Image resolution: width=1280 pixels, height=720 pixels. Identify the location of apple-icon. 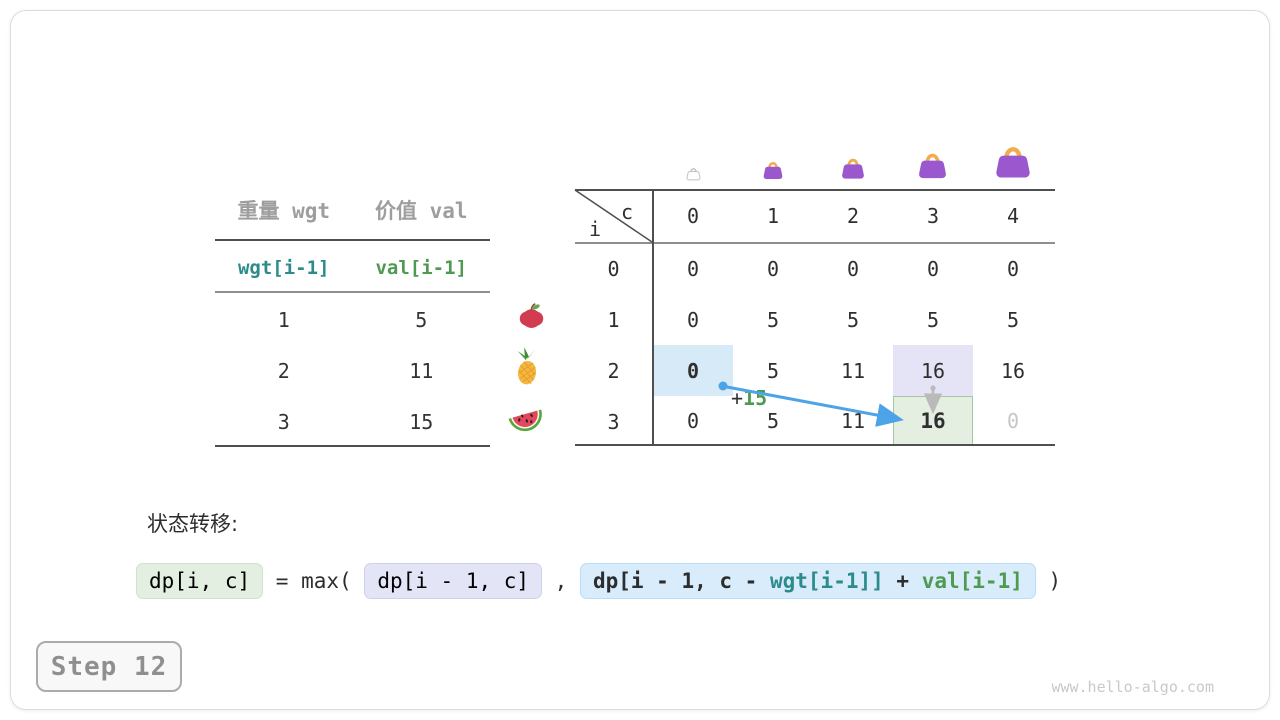
(531, 315).